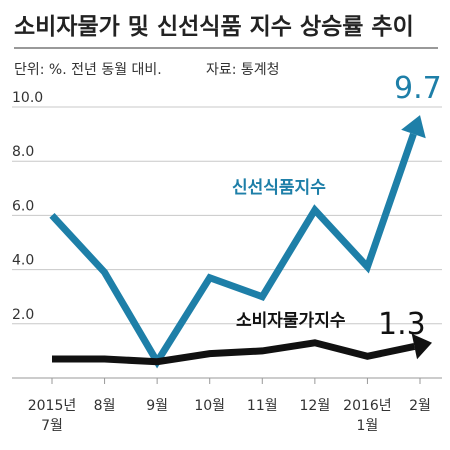  I want to click on cpi-series-line, so click(234, 352).